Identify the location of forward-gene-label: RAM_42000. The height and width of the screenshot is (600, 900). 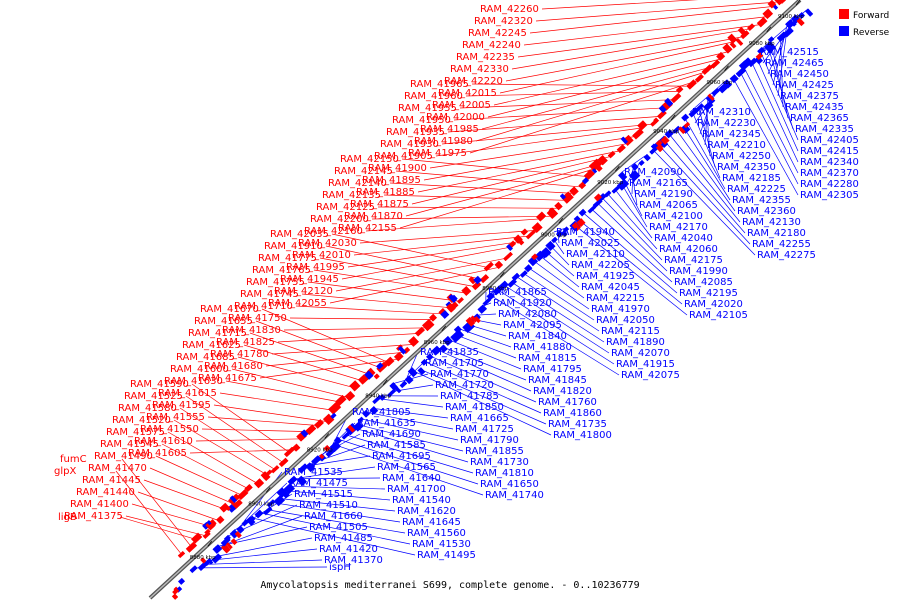
(455, 117).